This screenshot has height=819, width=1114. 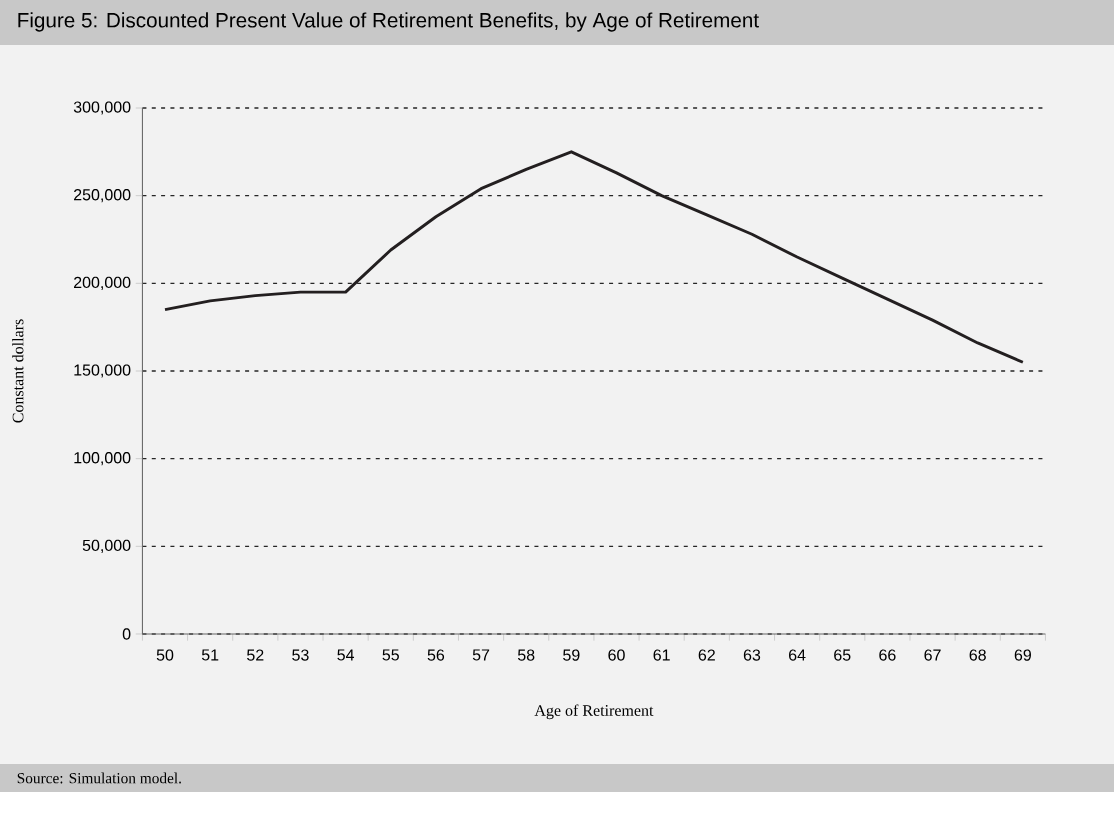 I want to click on y-tick-label: 250,000, so click(x=102, y=196).